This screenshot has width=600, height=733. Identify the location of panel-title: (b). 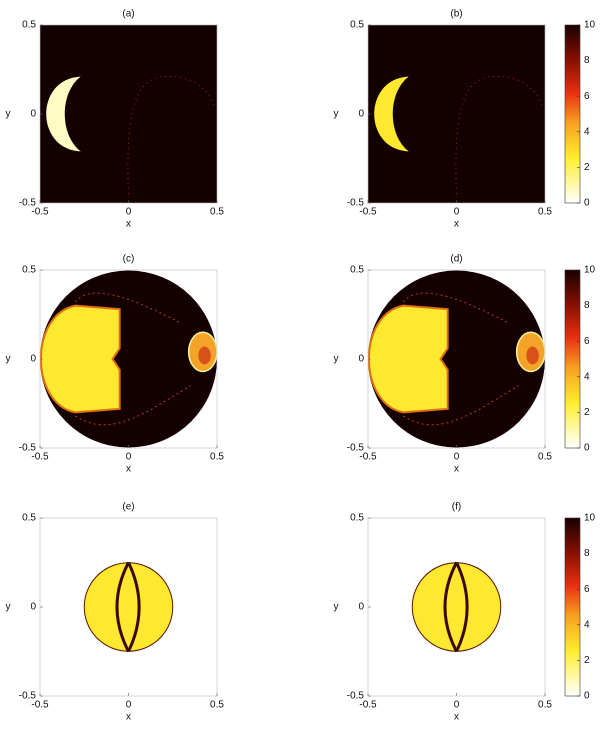
(456, 14).